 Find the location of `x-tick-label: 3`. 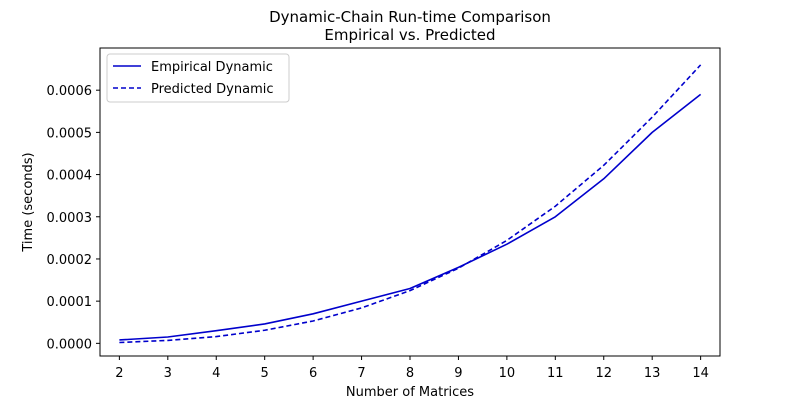

x-tick-label: 3 is located at coordinates (168, 373).